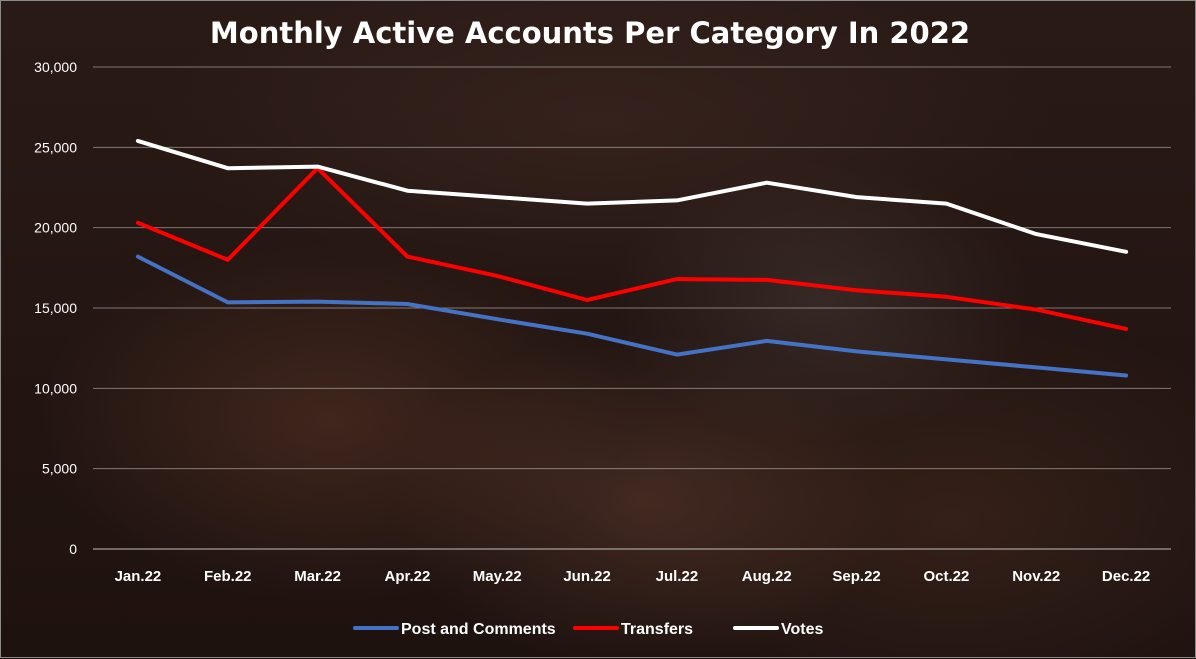 This screenshot has height=659, width=1196. Describe the element at coordinates (478, 629) in the screenshot. I see `legend-label: Post and Comments` at that location.